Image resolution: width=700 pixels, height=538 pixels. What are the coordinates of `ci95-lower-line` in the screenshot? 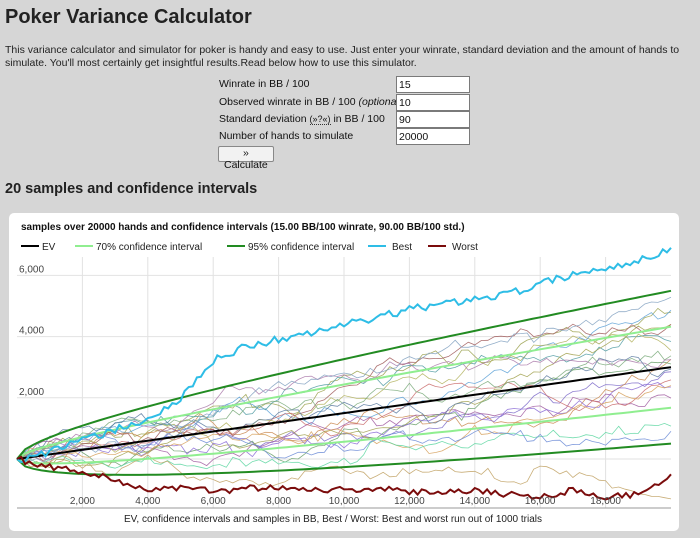 It's located at (344, 459).